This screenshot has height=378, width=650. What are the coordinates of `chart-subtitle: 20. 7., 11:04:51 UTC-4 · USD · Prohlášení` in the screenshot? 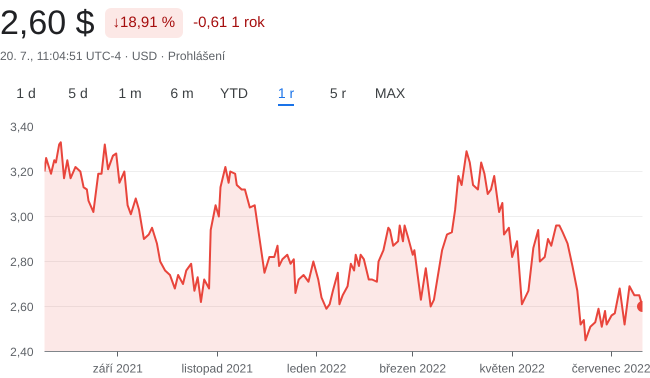 It's located at (113, 56).